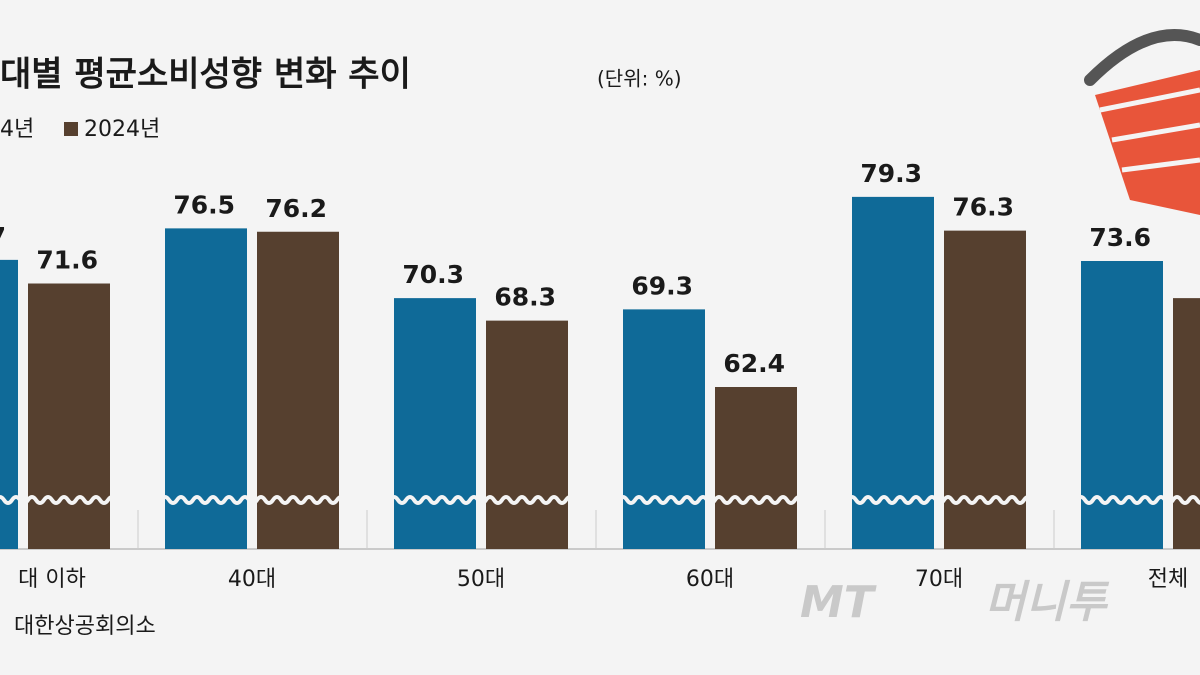 This screenshot has height=675, width=1200. What do you see at coordinates (205, 75) in the screenshot?
I see `chart-title: 대별 평균소비성향 변화 추이` at bounding box center [205, 75].